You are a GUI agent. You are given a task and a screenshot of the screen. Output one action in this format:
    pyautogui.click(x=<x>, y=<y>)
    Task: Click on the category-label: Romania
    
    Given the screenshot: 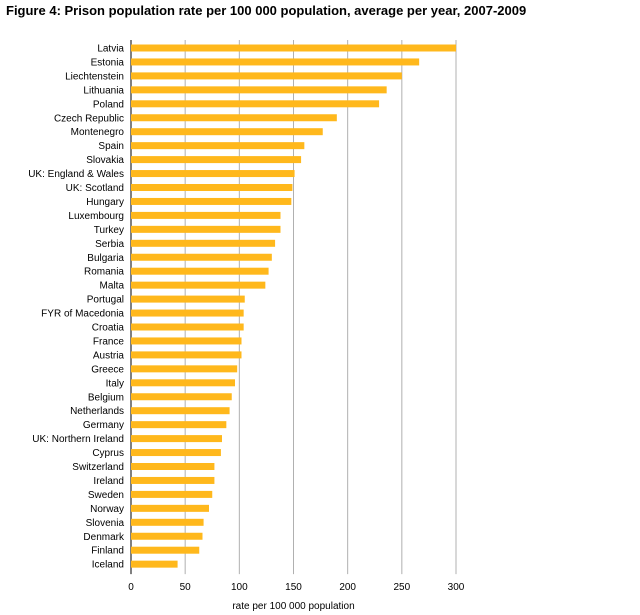 What is the action you would take?
    pyautogui.click(x=104, y=272)
    